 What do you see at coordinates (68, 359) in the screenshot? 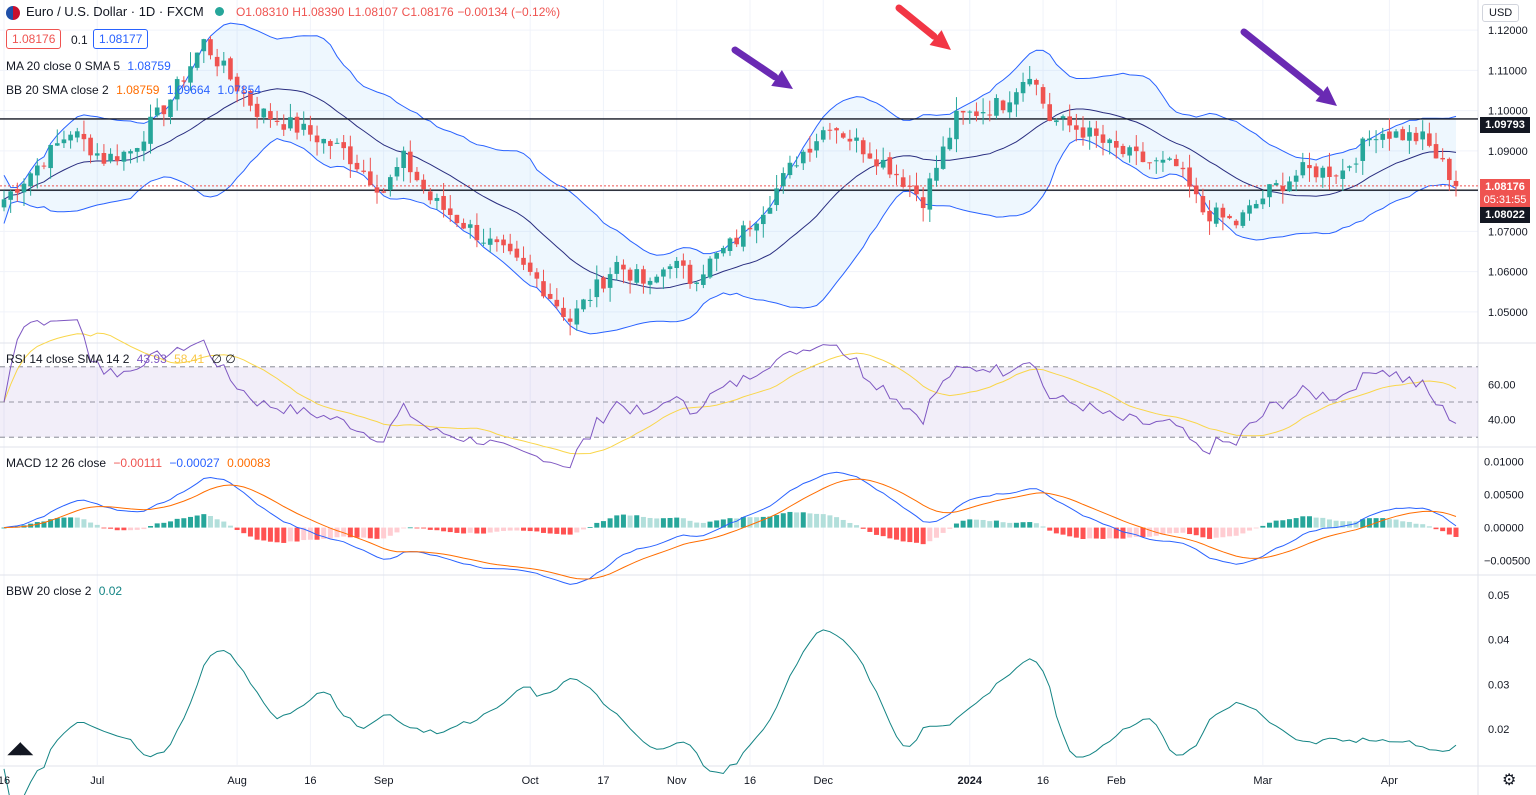
I see `rsi-label: RSI 14 close SMA 14 2` at bounding box center [68, 359].